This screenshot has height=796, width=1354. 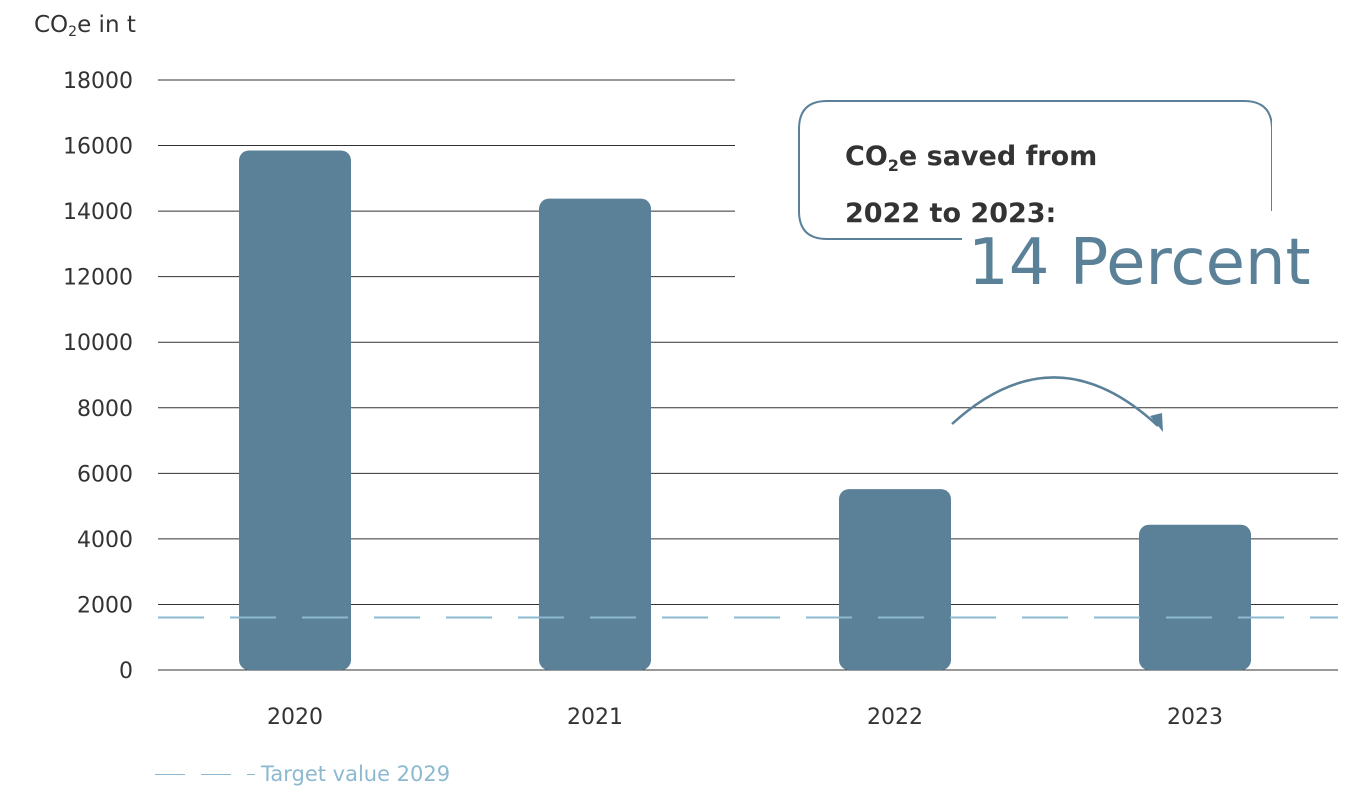 I want to click on savings-percent: 14 Percent, so click(x=1139, y=263).